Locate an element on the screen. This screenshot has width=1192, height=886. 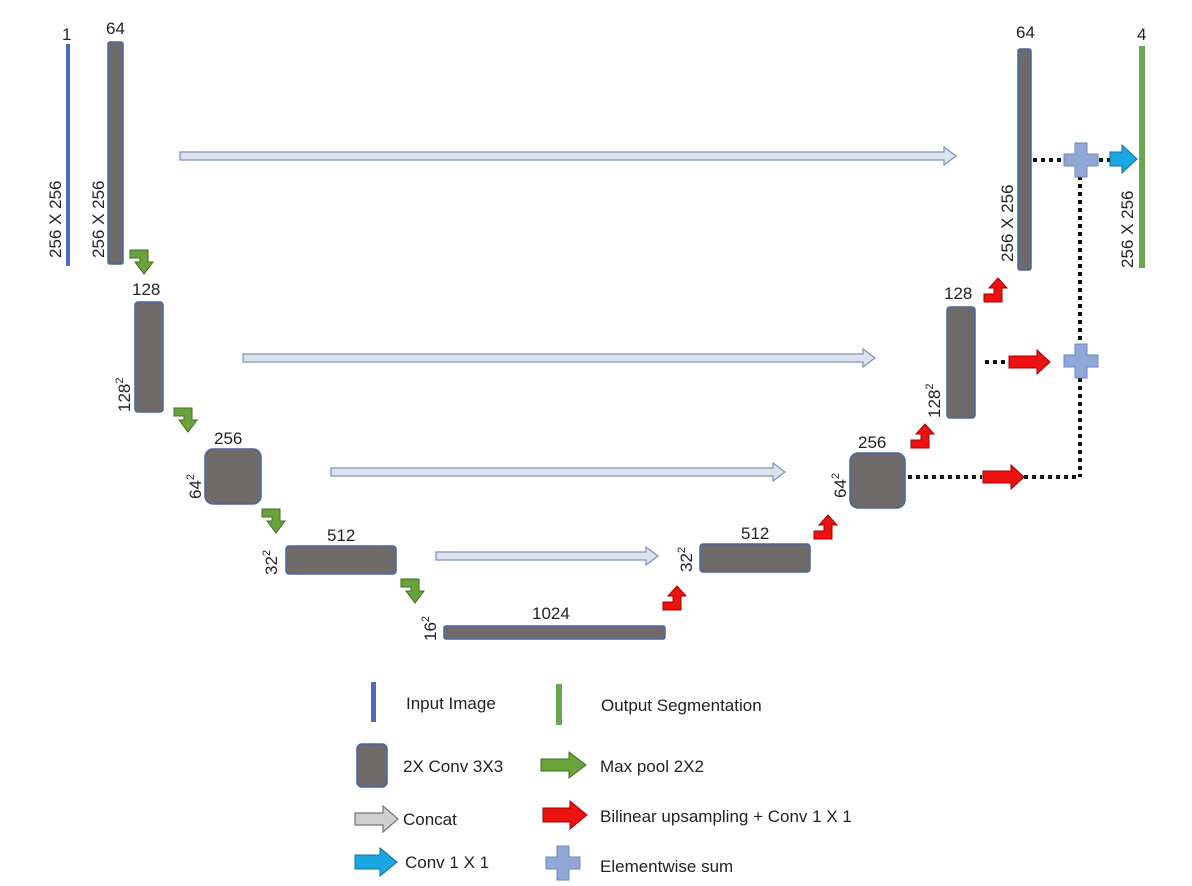
encoder-2-channels-label: 128 is located at coordinates (146, 289).